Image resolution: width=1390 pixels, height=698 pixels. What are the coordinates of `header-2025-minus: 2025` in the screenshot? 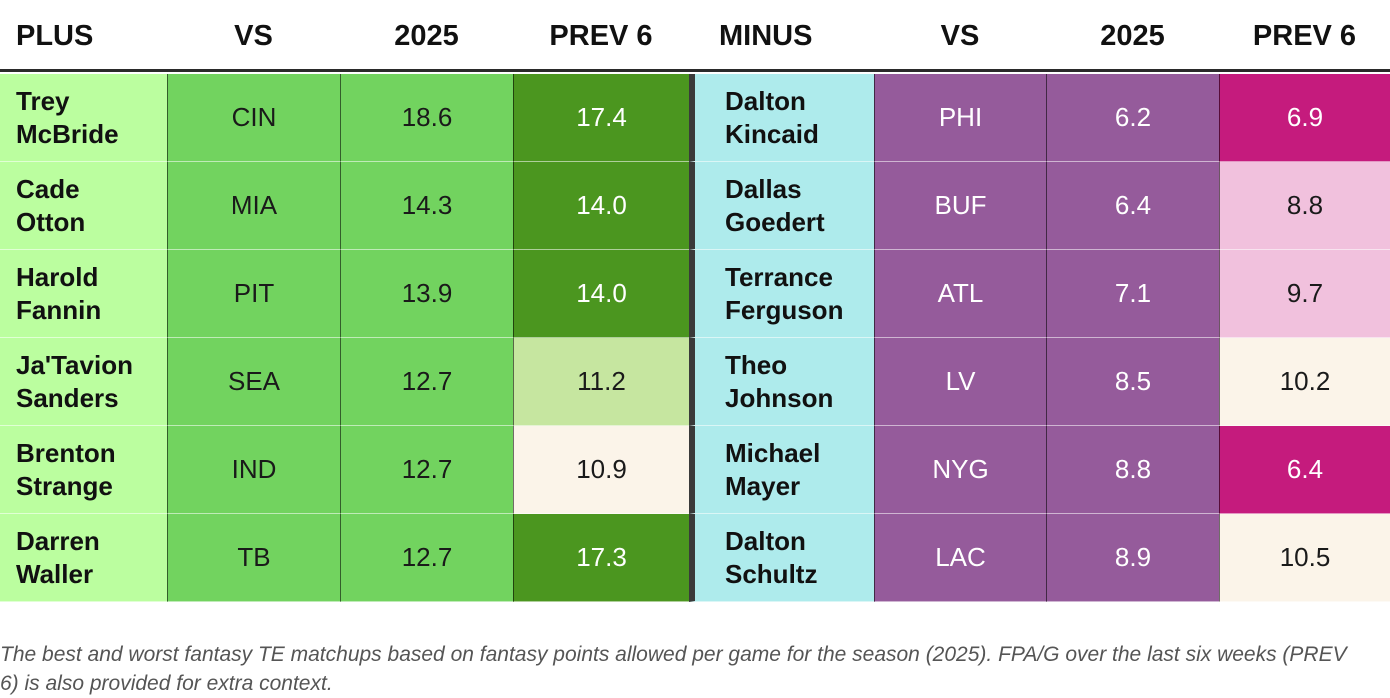 It's located at (1132, 36).